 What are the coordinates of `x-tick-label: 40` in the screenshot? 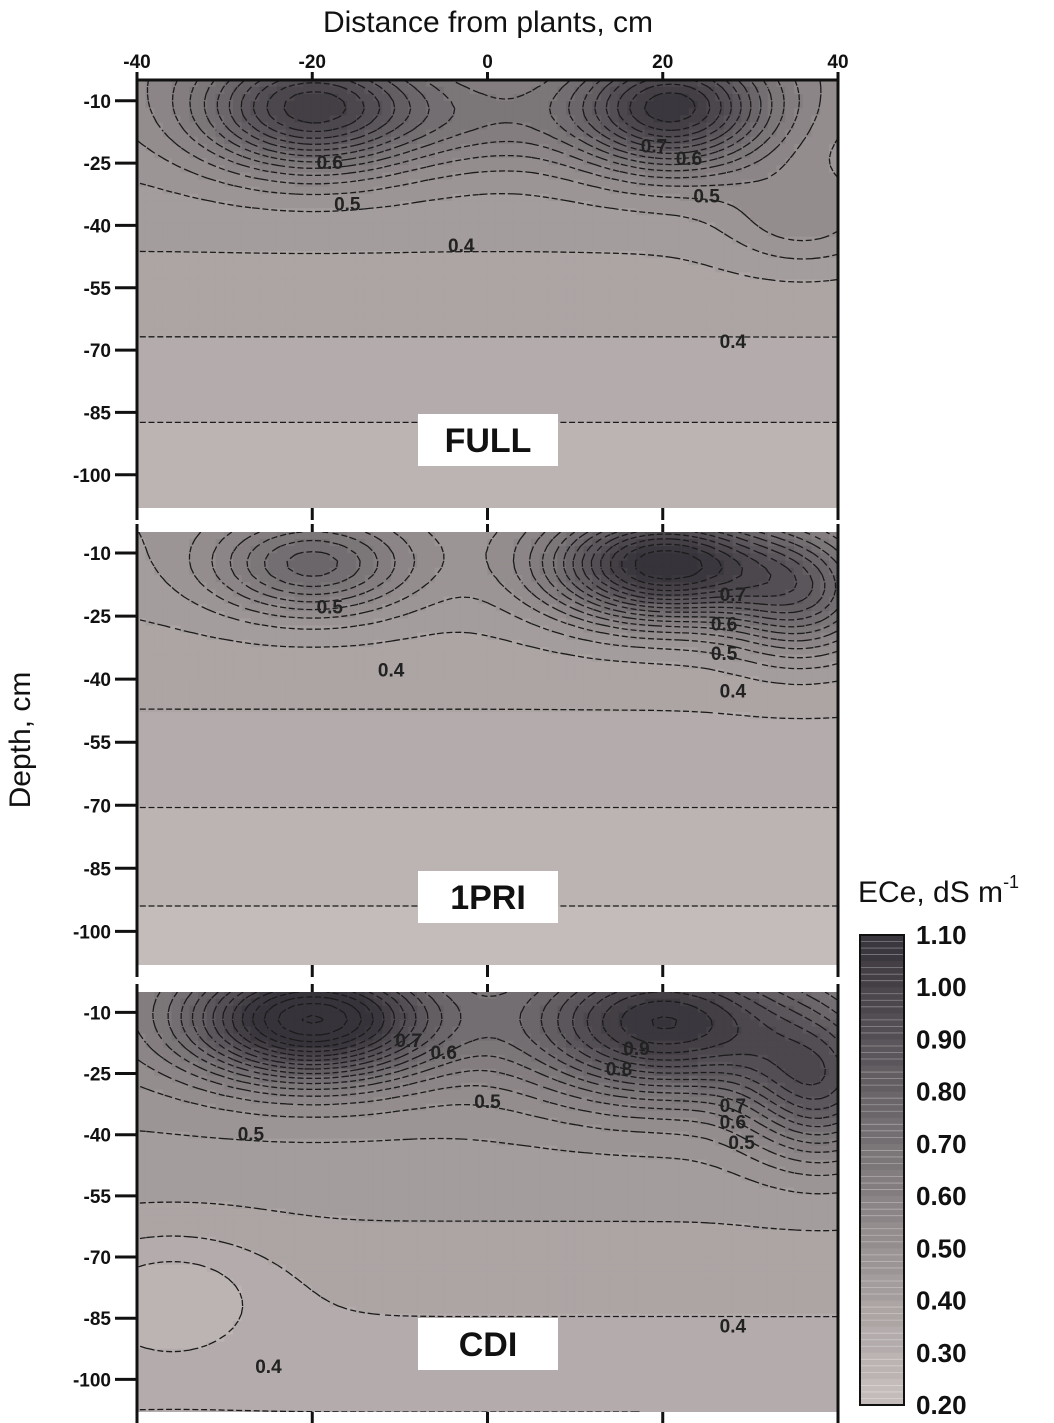 It's located at (837, 62).